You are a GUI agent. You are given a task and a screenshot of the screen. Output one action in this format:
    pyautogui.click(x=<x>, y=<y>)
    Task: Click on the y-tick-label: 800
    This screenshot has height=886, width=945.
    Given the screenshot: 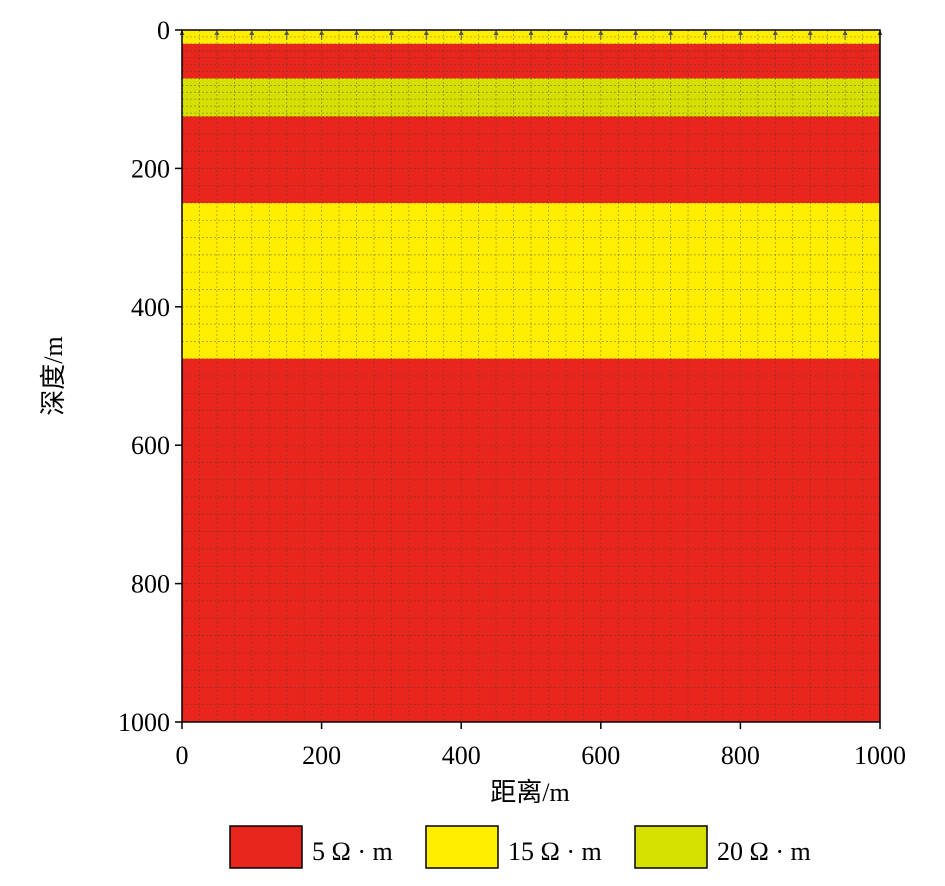 What is the action you would take?
    pyautogui.click(x=150, y=584)
    